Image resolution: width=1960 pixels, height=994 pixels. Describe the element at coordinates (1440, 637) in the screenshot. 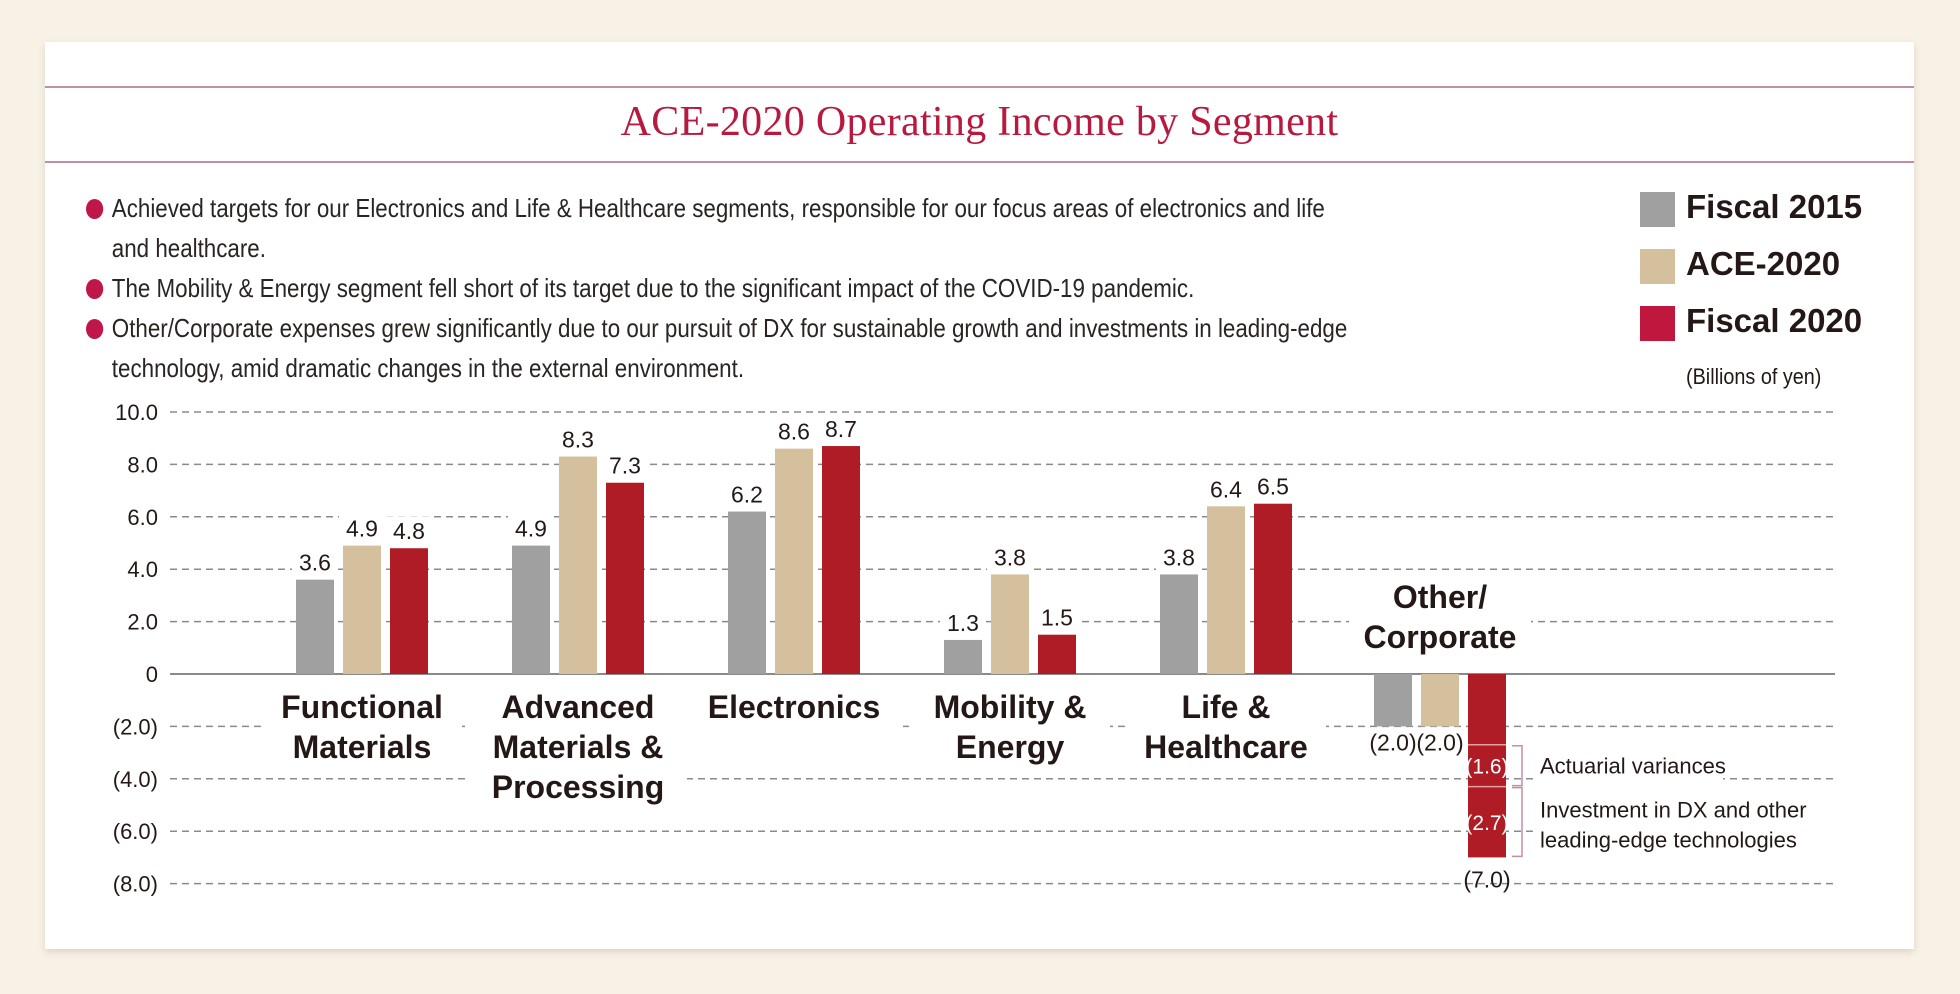

I see `category-label: Corporate` at that location.